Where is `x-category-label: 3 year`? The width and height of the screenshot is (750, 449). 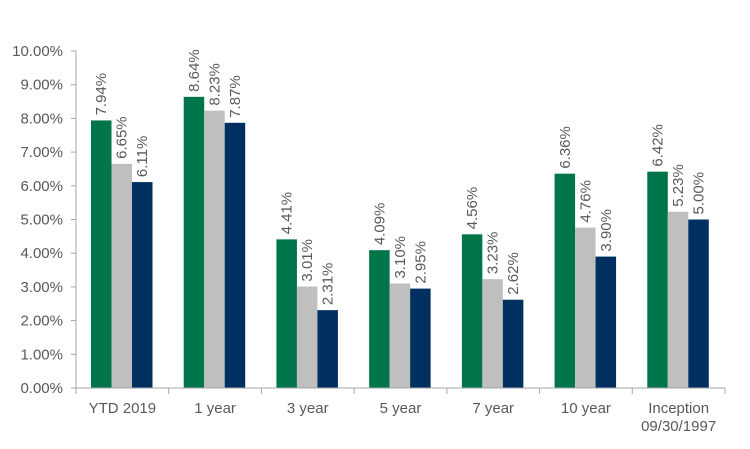
x-category-label: 3 year is located at coordinates (308, 408).